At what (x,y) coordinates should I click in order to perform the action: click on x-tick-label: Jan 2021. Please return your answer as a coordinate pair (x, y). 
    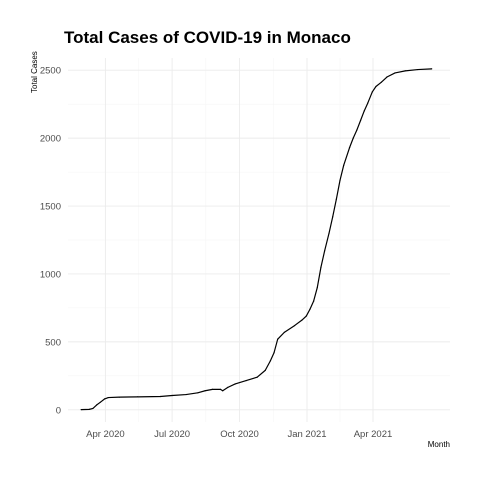
    Looking at the image, I should click on (306, 434).